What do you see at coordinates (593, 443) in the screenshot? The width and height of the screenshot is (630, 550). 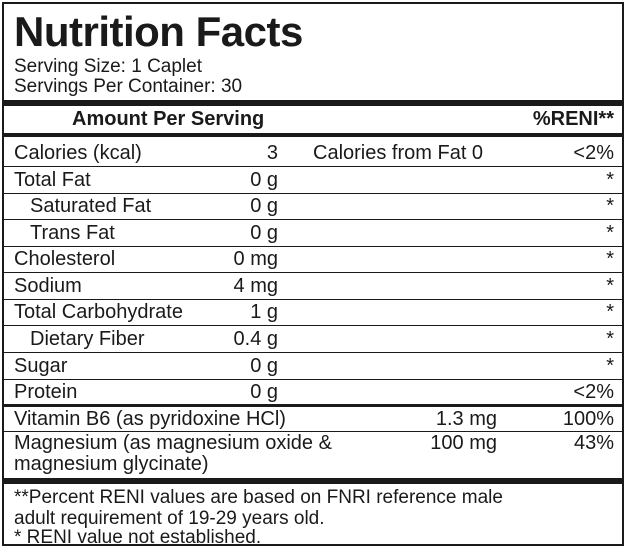 I see `vitamin-pct: 43%` at bounding box center [593, 443].